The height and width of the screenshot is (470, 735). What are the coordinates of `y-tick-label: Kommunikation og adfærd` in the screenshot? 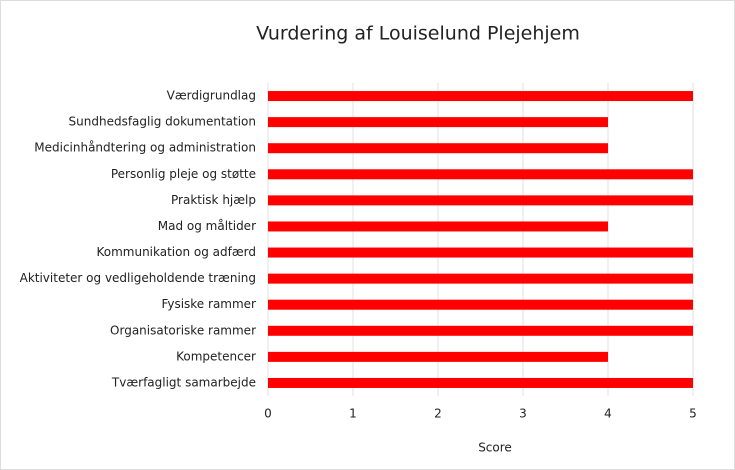 It's located at (176, 252).